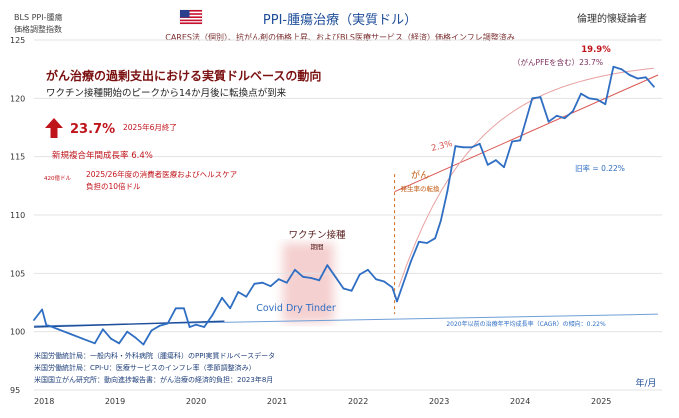 This screenshot has height=418, width=679. Describe the element at coordinates (183, 75) in the screenshot. I see `panel-headline: がん治療の過剰支出における実質ドルベースの動向` at that location.